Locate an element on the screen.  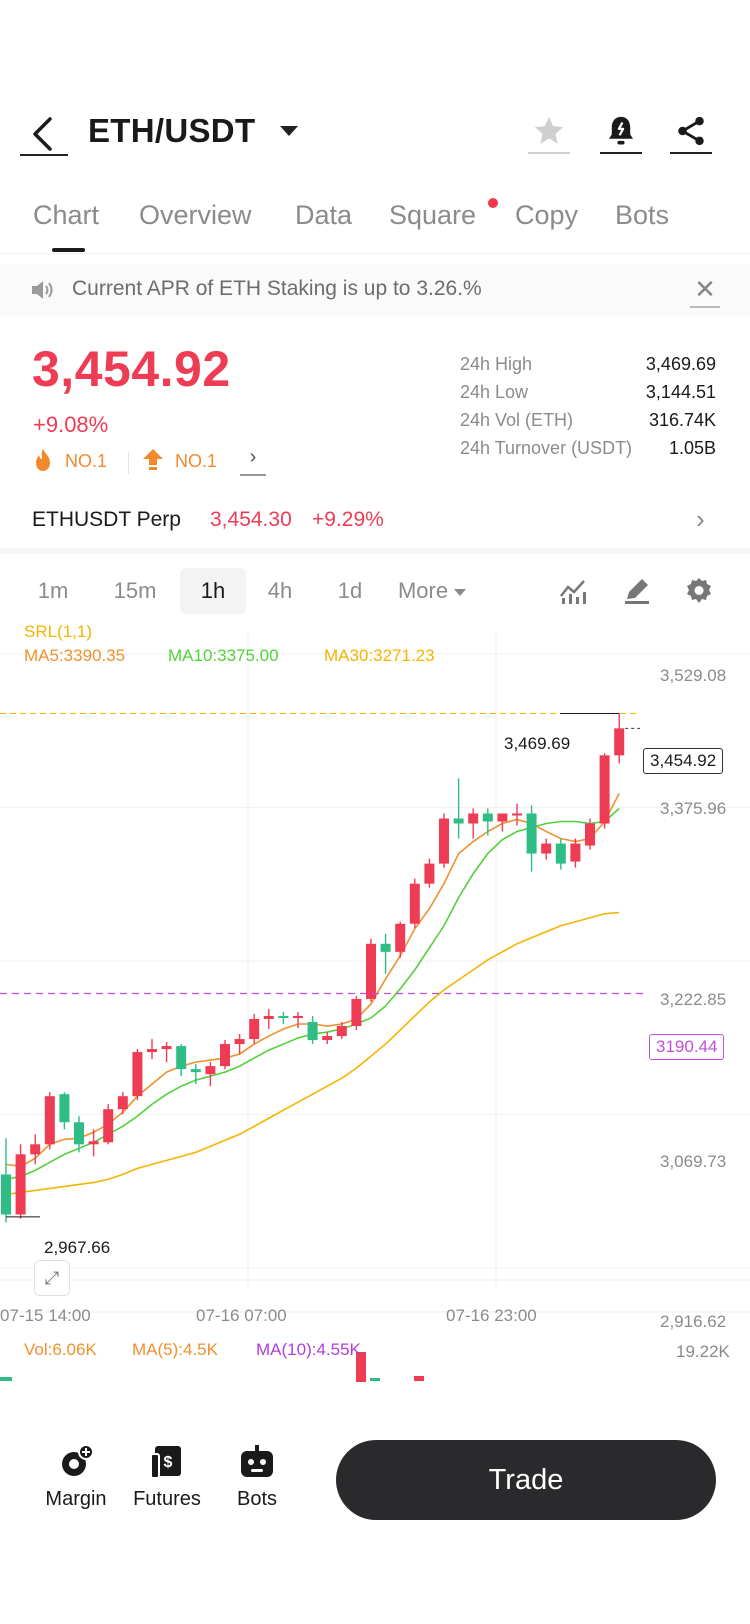
gainer-rank: NO.1 is located at coordinates (179, 460).